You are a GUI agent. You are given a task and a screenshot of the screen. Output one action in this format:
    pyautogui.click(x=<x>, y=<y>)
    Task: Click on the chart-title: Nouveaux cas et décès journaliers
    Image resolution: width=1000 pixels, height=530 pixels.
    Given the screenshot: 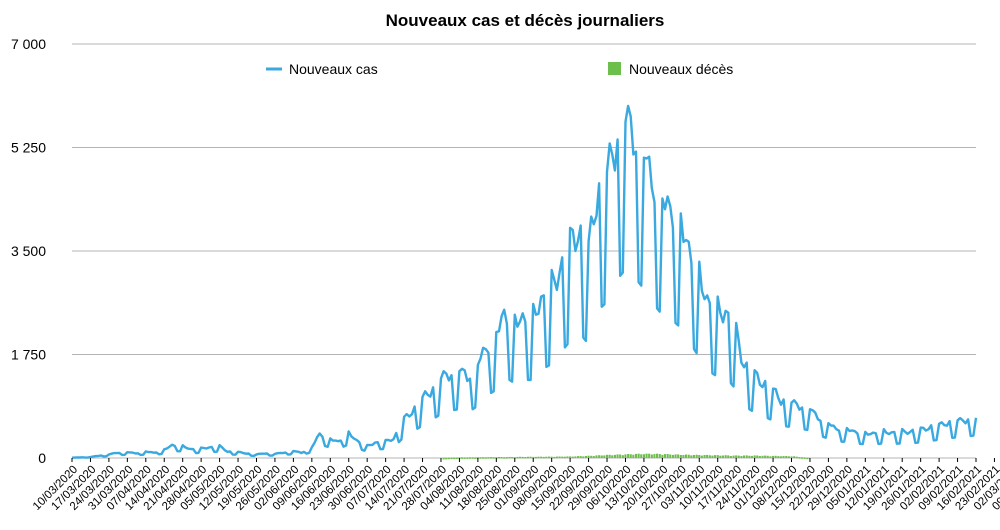 What is the action you would take?
    pyautogui.click(x=525, y=20)
    